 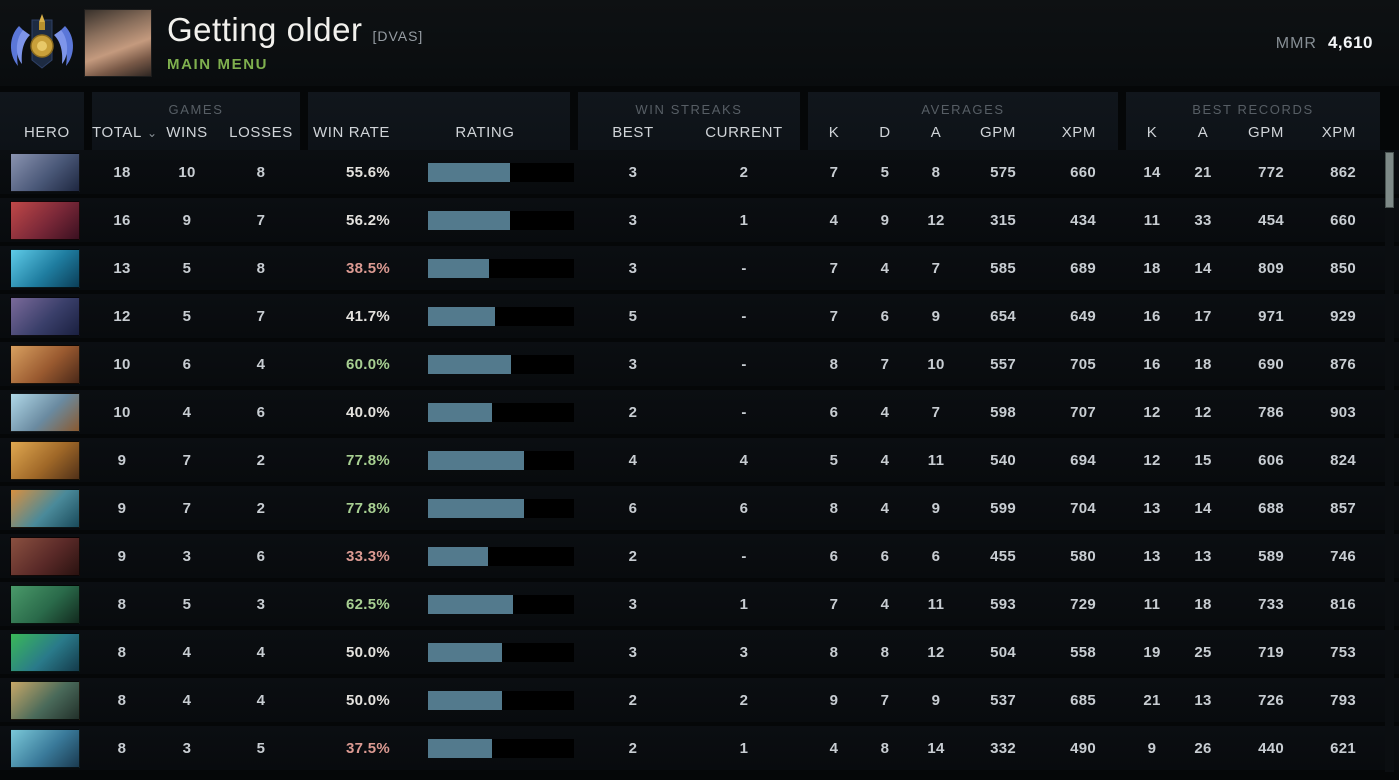 What do you see at coordinates (633, 132) in the screenshot?
I see `column-header-best-streak: BEST` at bounding box center [633, 132].